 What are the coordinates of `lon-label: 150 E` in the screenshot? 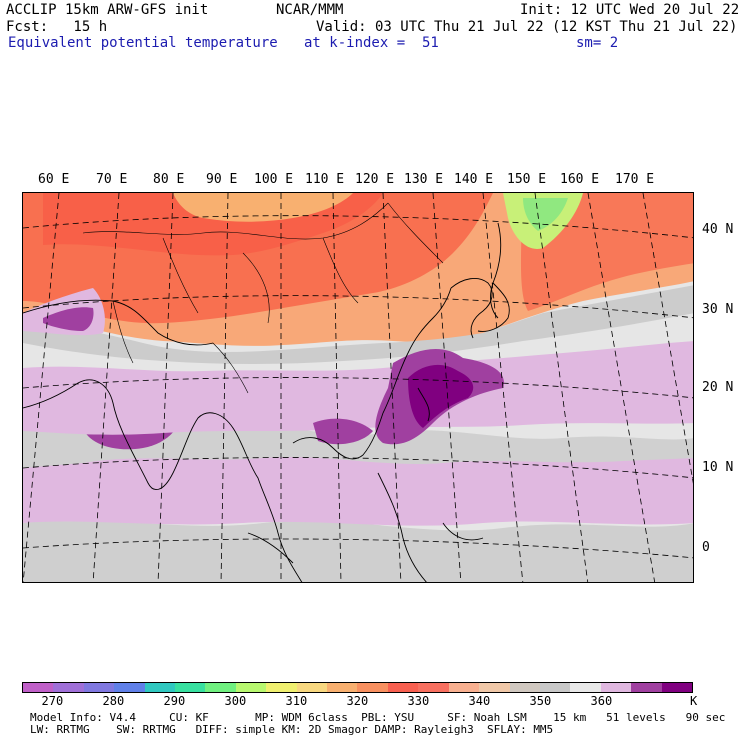 It's located at (527, 179).